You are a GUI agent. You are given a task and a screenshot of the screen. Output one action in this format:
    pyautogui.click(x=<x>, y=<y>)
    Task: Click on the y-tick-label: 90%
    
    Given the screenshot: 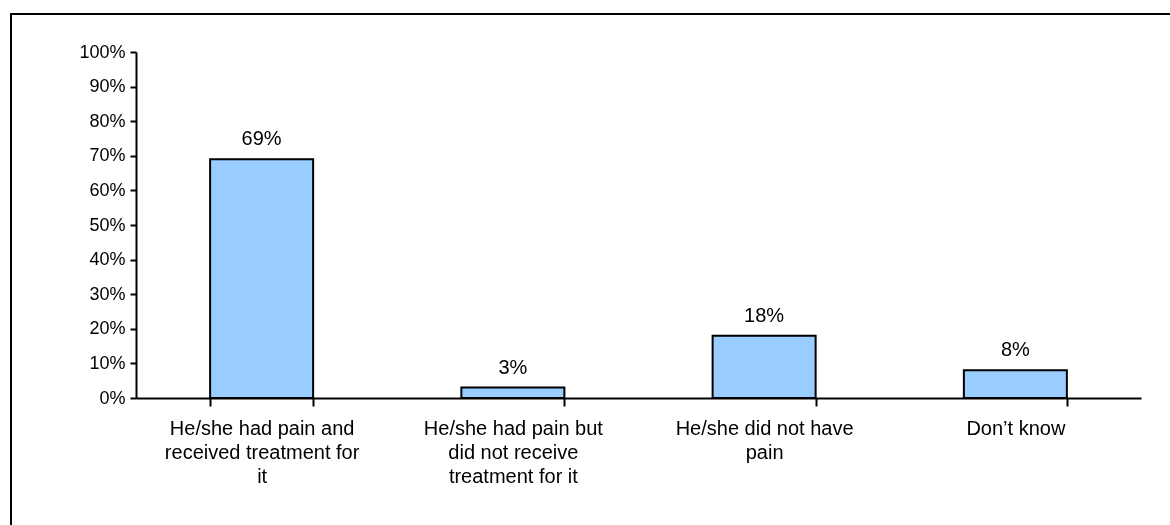 What is the action you would take?
    pyautogui.click(x=107, y=86)
    